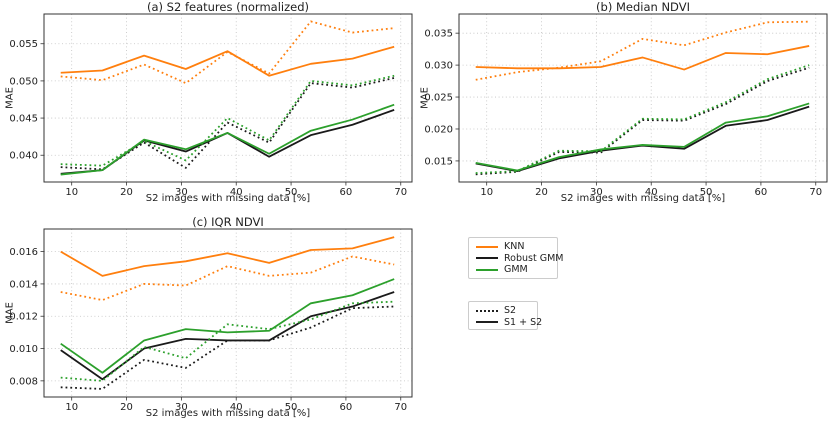 This screenshot has height=429, width=830. Describe the element at coordinates (534, 258) in the screenshot. I see `legend-label: Robust GMM` at that location.